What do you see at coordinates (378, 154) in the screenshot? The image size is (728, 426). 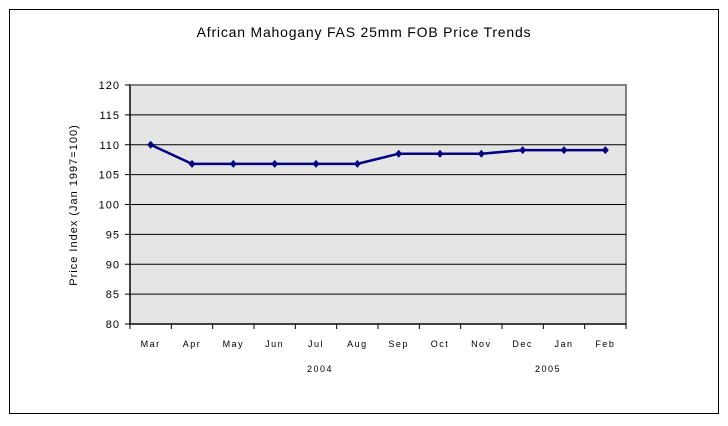 I see `series-line` at bounding box center [378, 154].